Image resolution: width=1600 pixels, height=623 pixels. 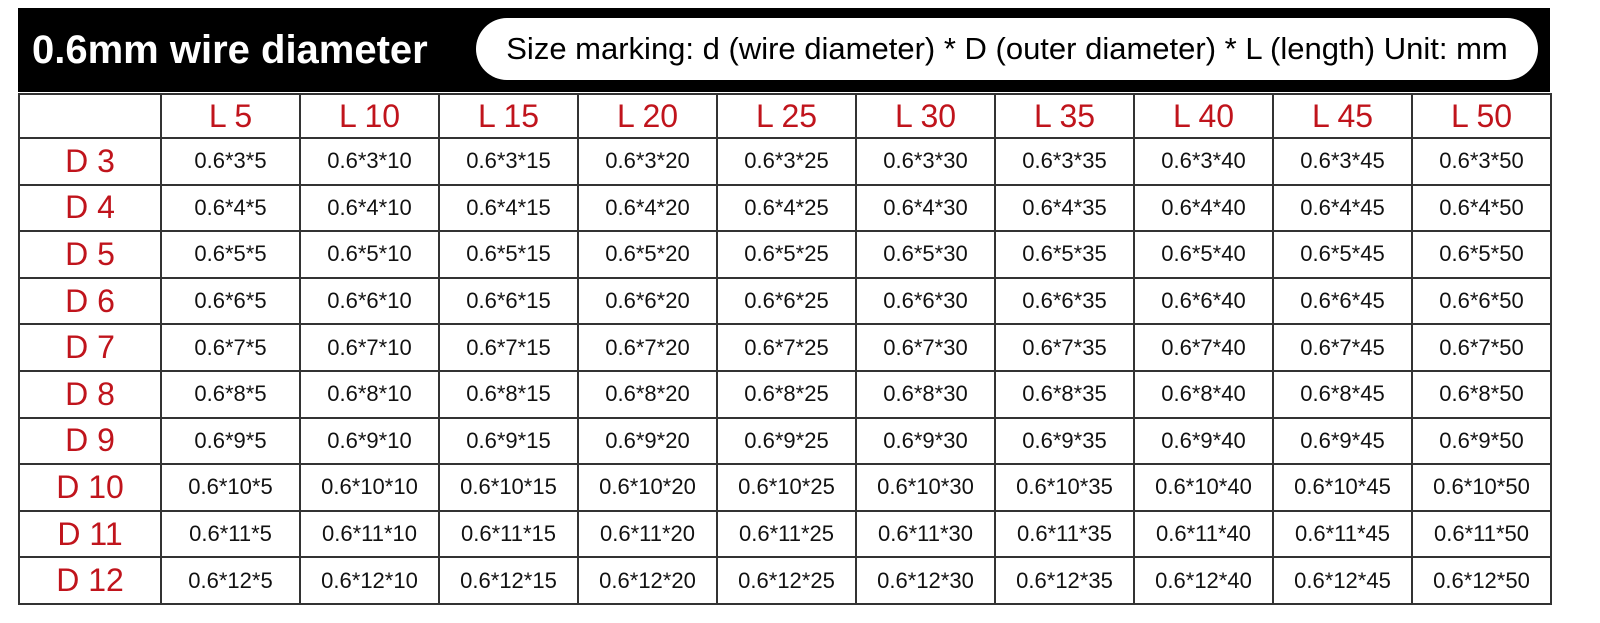 I want to click on size-cell: 0.6*11*50, so click(x=1482, y=535).